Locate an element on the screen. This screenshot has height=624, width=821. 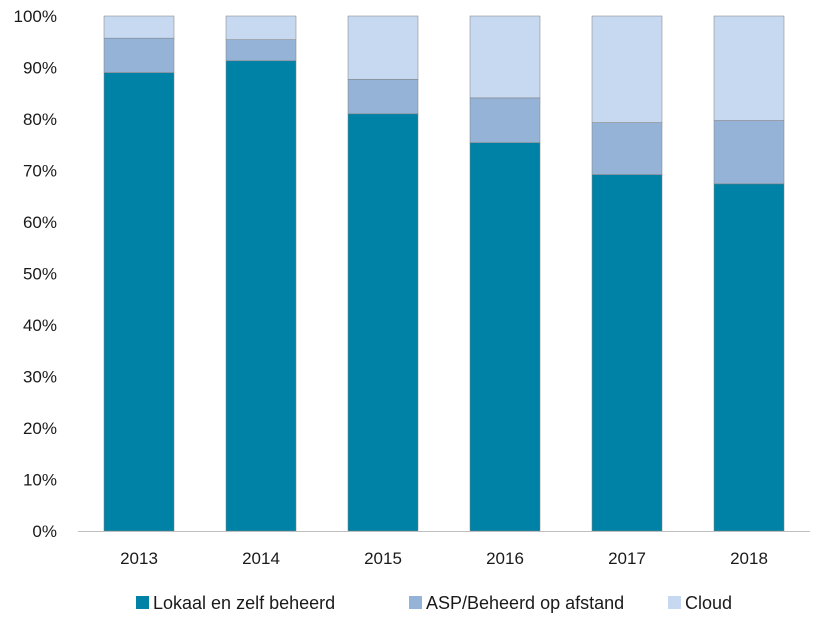
y-tick-label: 30% is located at coordinates (40, 377).